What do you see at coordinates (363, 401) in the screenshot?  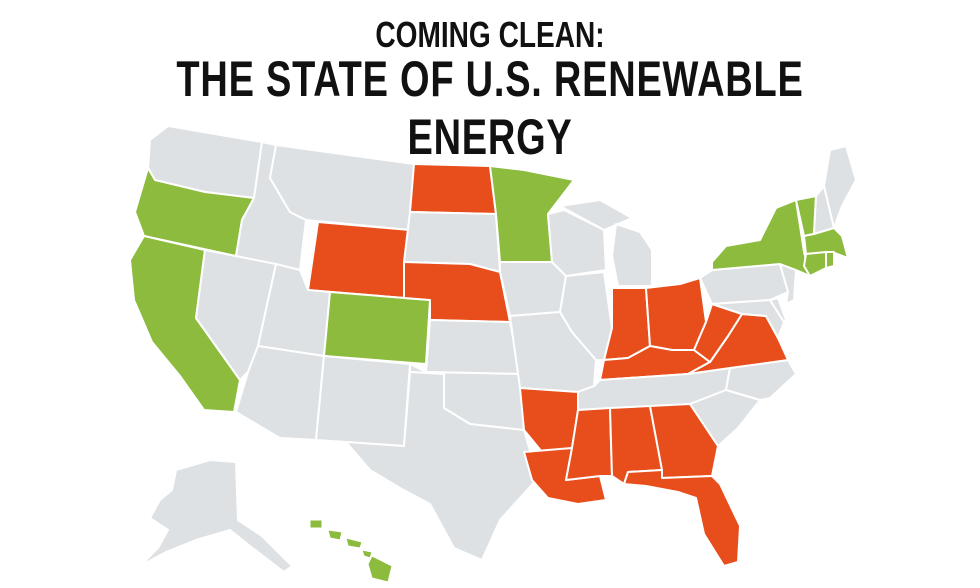 I see `state-nm` at bounding box center [363, 401].